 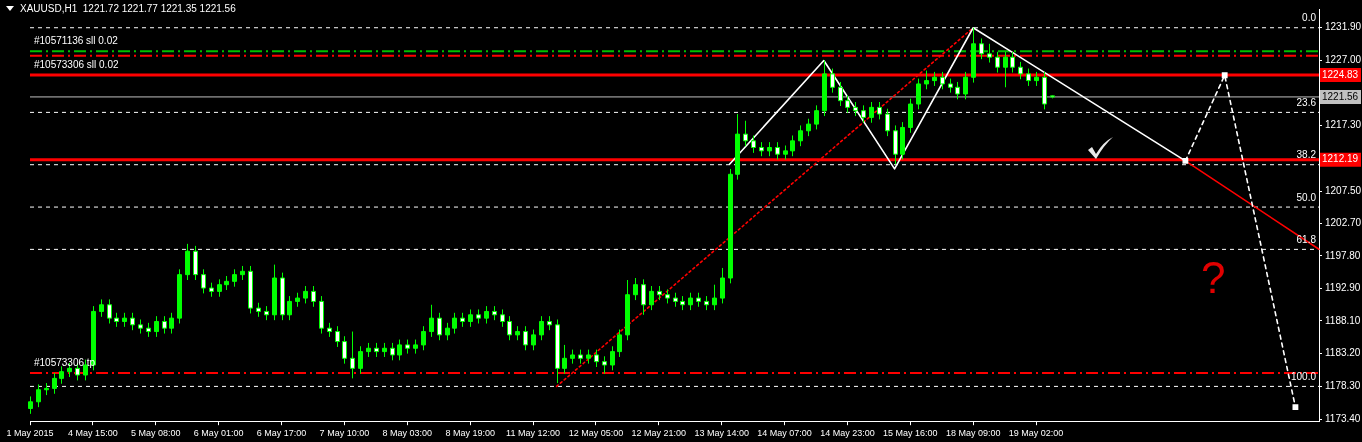 I want to click on x-tick-label: 15 May 16:00, so click(x=910, y=433).